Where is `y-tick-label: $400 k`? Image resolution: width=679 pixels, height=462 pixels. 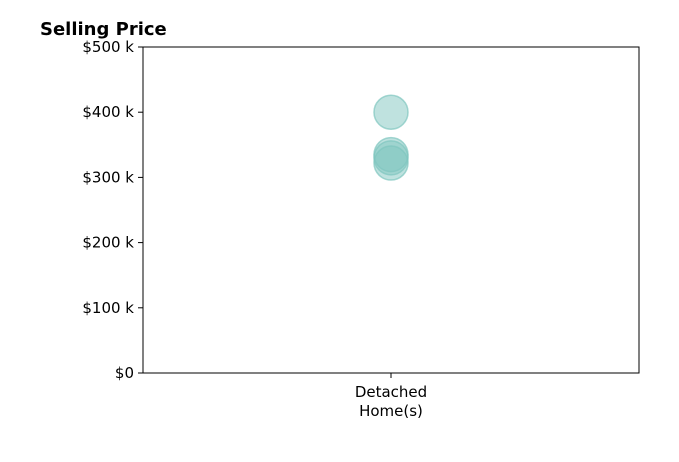
y-tick-label: $400 k is located at coordinates (108, 112).